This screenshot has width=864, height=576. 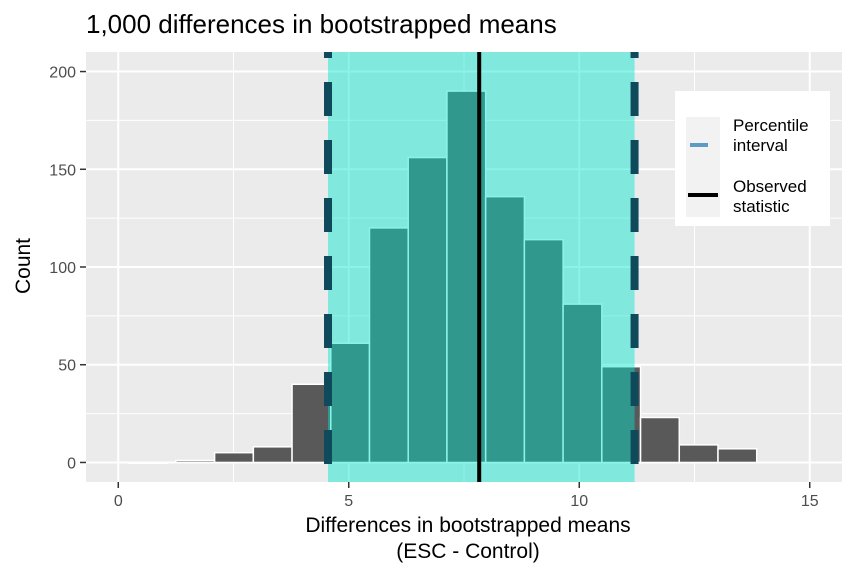 What do you see at coordinates (770, 186) in the screenshot?
I see `legend-label-observed-line1: Observed` at bounding box center [770, 186].